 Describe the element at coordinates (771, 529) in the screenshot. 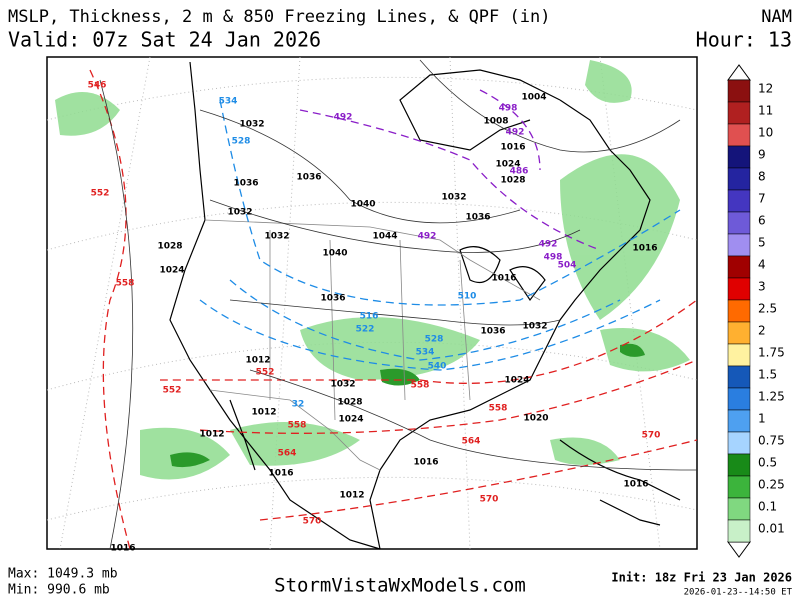

I see `colorbar-label: 0.01` at that location.